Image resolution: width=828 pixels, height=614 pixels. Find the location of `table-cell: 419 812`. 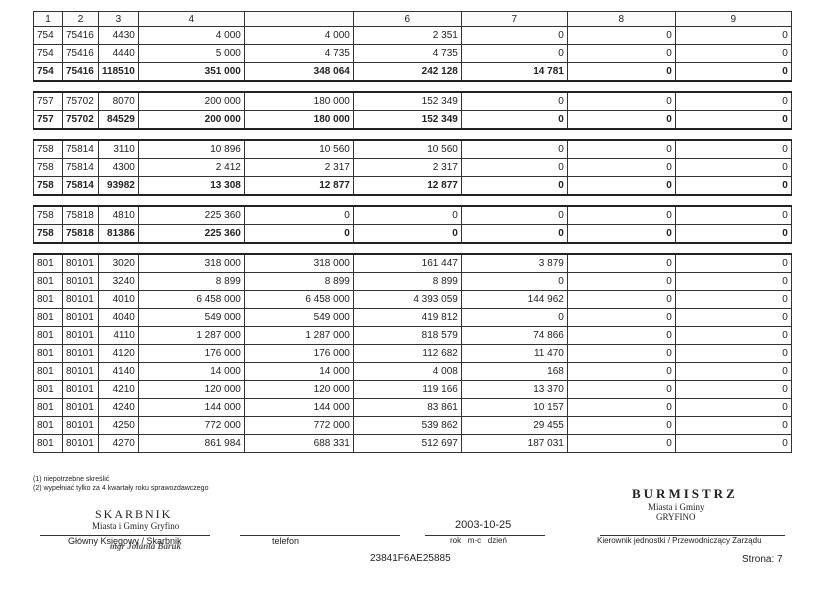

table-cell: 419 812 is located at coordinates (407, 317).